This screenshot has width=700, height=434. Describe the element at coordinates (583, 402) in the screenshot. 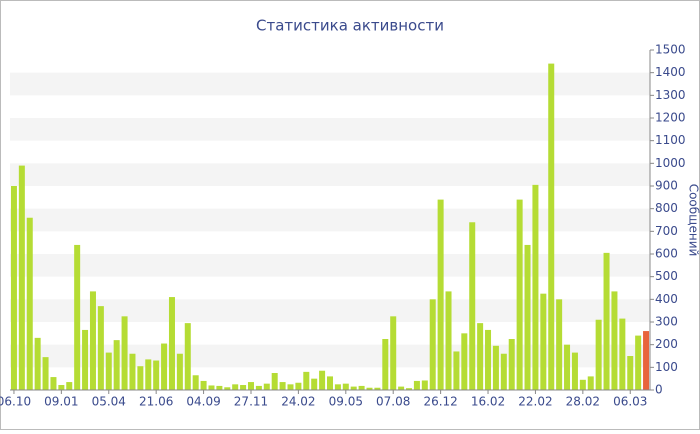

I see `x-tick-label: 28.02` at that location.